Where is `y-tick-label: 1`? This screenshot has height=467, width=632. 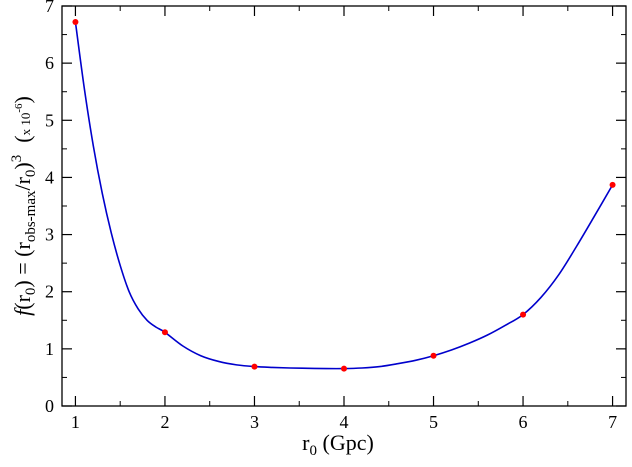
y-tick-label: 1 is located at coordinates (49, 349).